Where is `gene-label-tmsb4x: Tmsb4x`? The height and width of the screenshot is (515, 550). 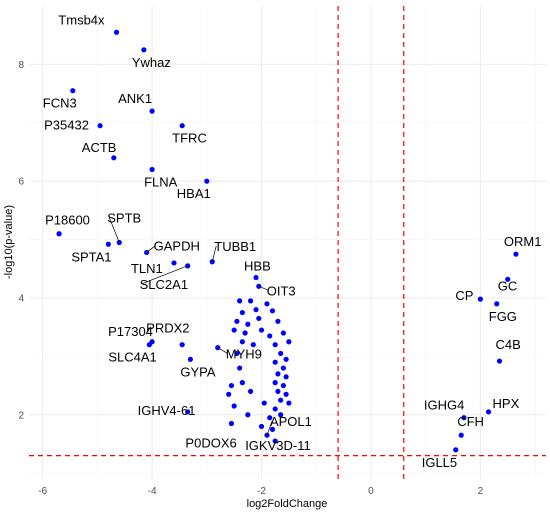 gene-label-tmsb4x: Tmsb4x is located at coordinates (81, 19).